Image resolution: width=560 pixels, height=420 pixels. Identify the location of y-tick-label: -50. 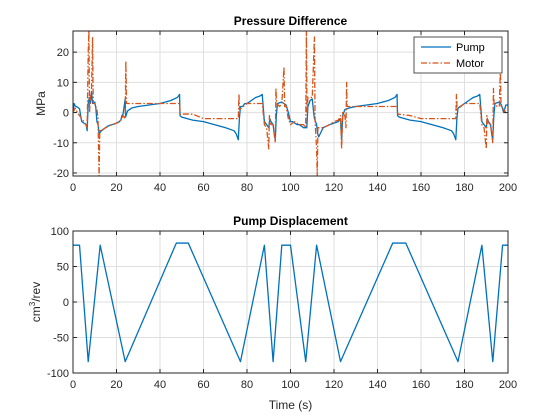
(61, 339).